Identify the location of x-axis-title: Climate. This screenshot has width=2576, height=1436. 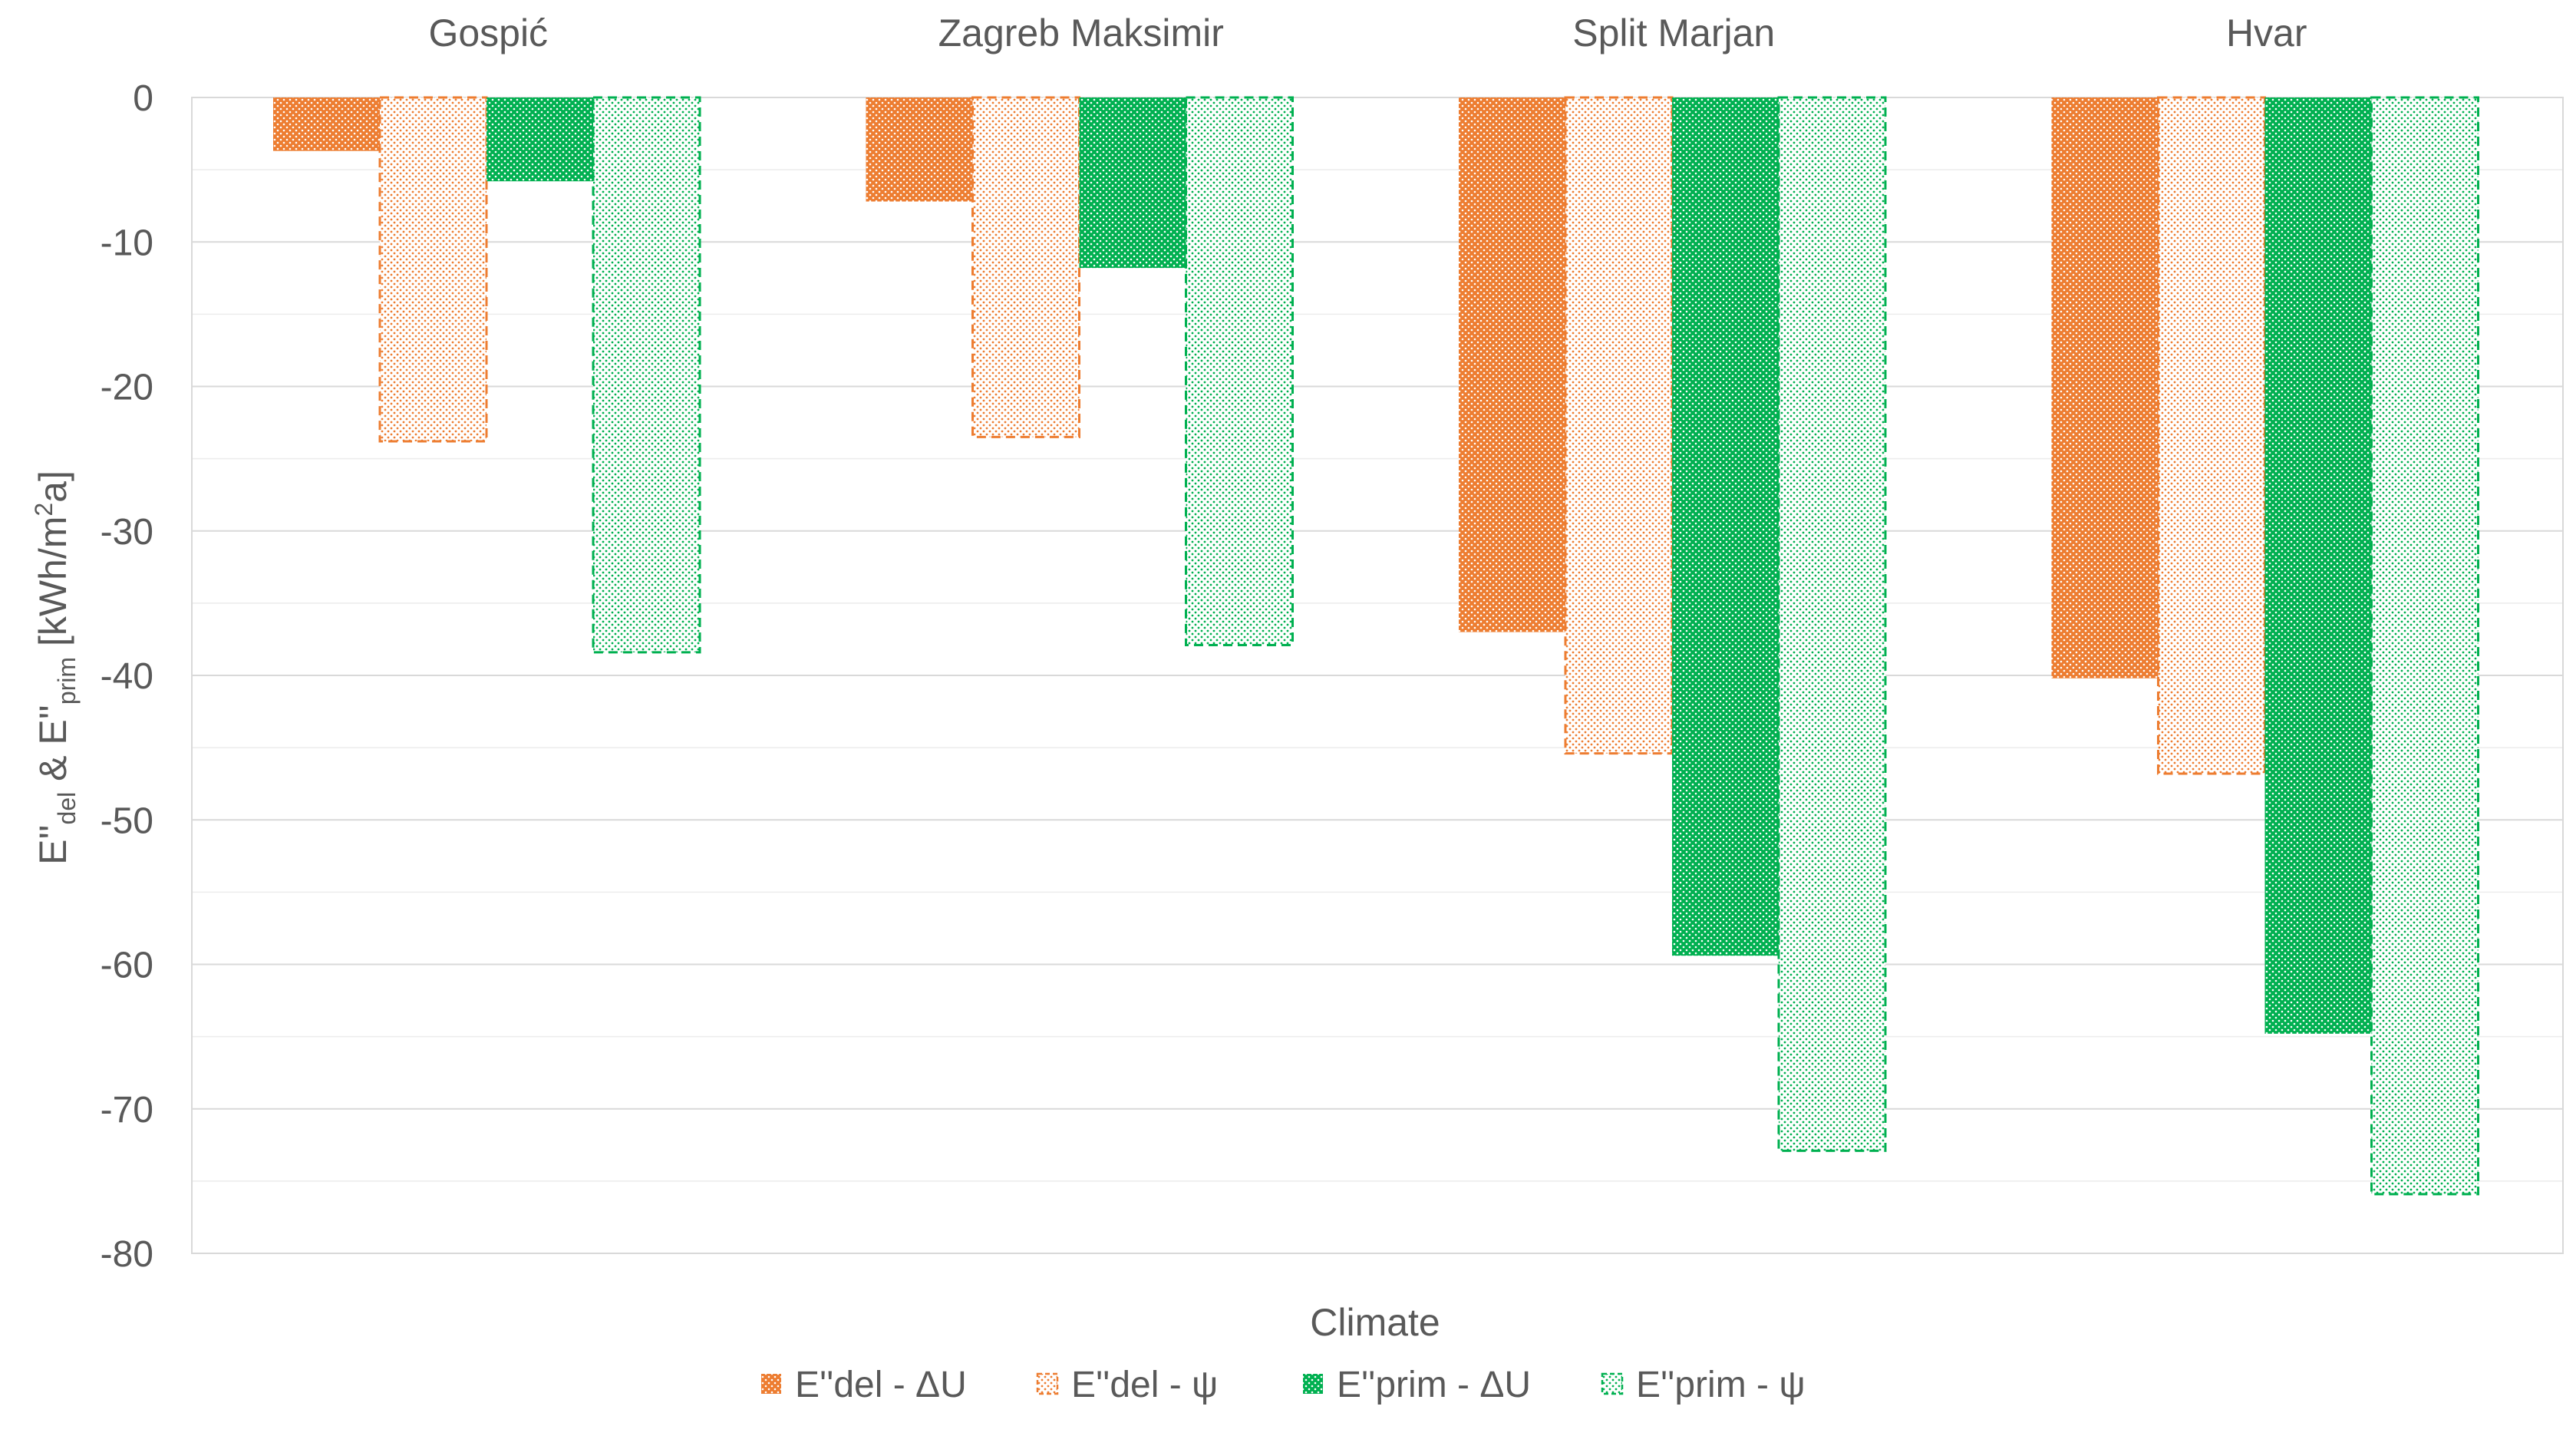
(1375, 1323).